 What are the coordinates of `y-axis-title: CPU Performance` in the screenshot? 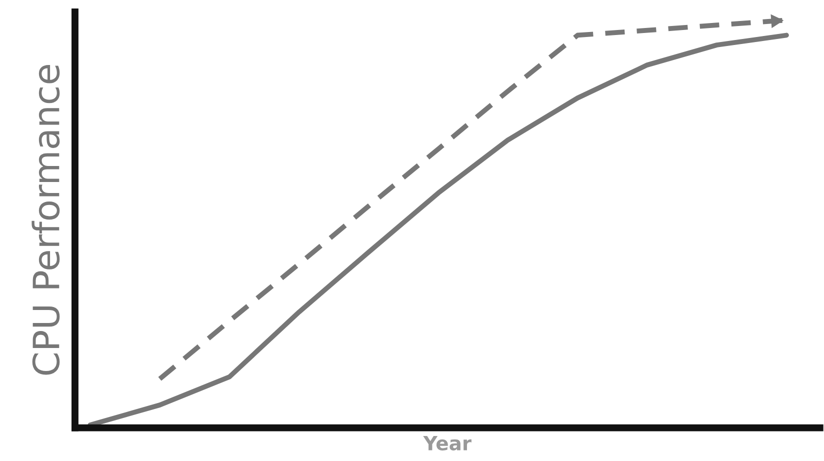 It's located at (46, 219).